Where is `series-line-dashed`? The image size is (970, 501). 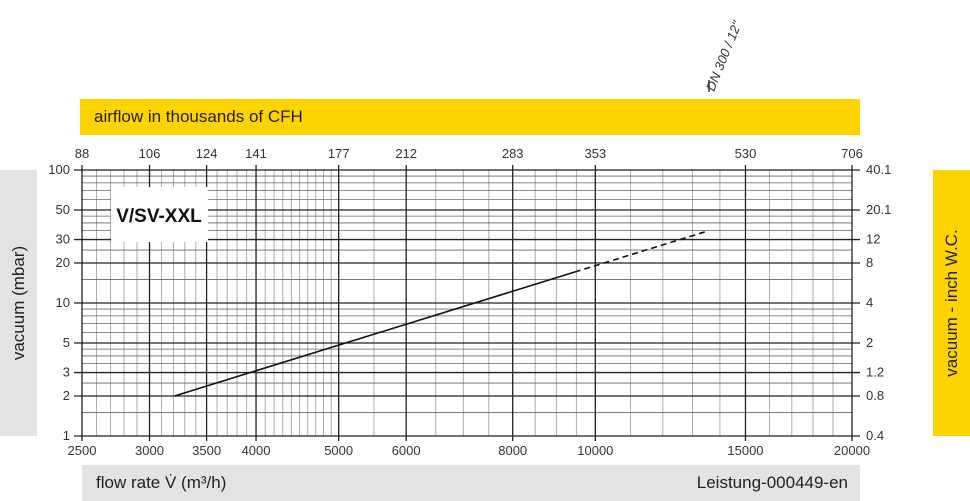
series-line-dashed is located at coordinates (641, 251).